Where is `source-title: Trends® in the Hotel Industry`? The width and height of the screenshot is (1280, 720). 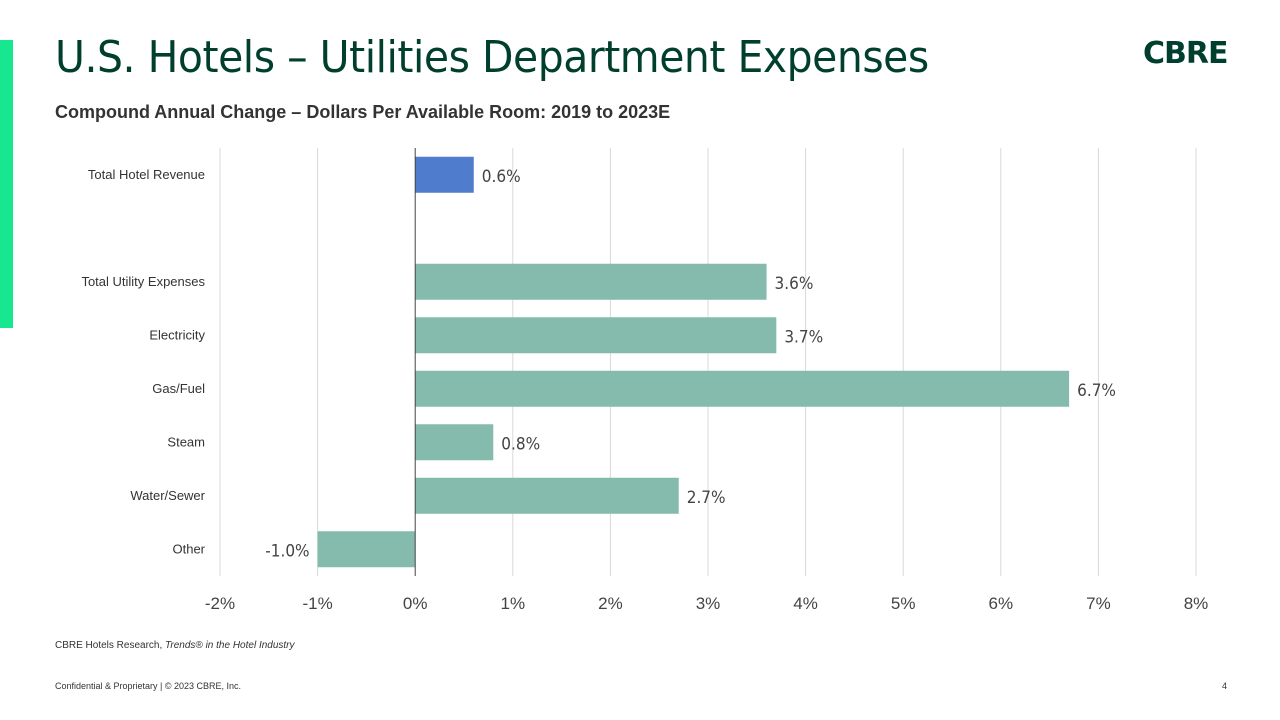
source-title: Trends® in the Hotel Industry is located at coordinates (230, 645).